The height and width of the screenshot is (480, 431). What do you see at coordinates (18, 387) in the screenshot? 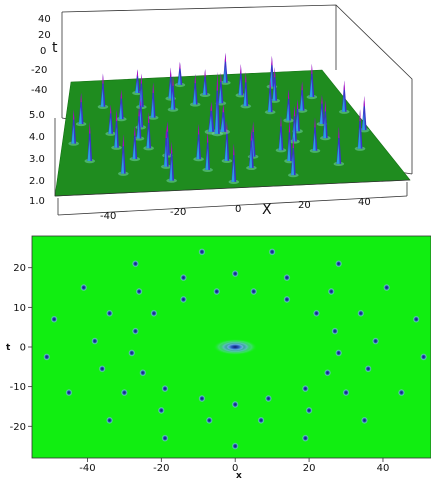
I see `y-tick-label: -10` at bounding box center [18, 387].